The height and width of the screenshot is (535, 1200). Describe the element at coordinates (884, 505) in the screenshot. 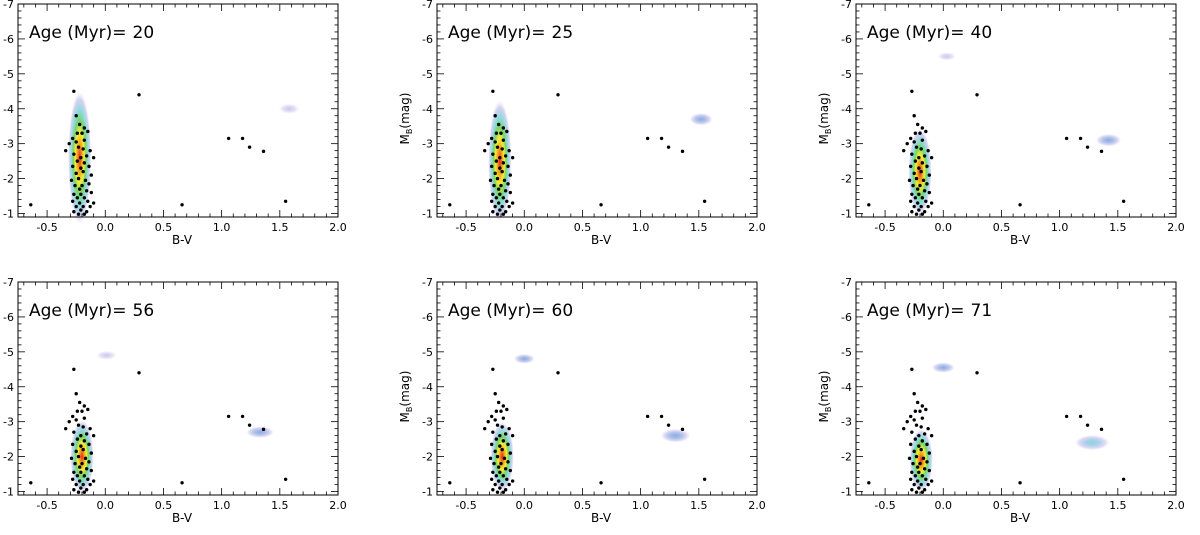

I see `x-tick-label: -0.5` at that location.